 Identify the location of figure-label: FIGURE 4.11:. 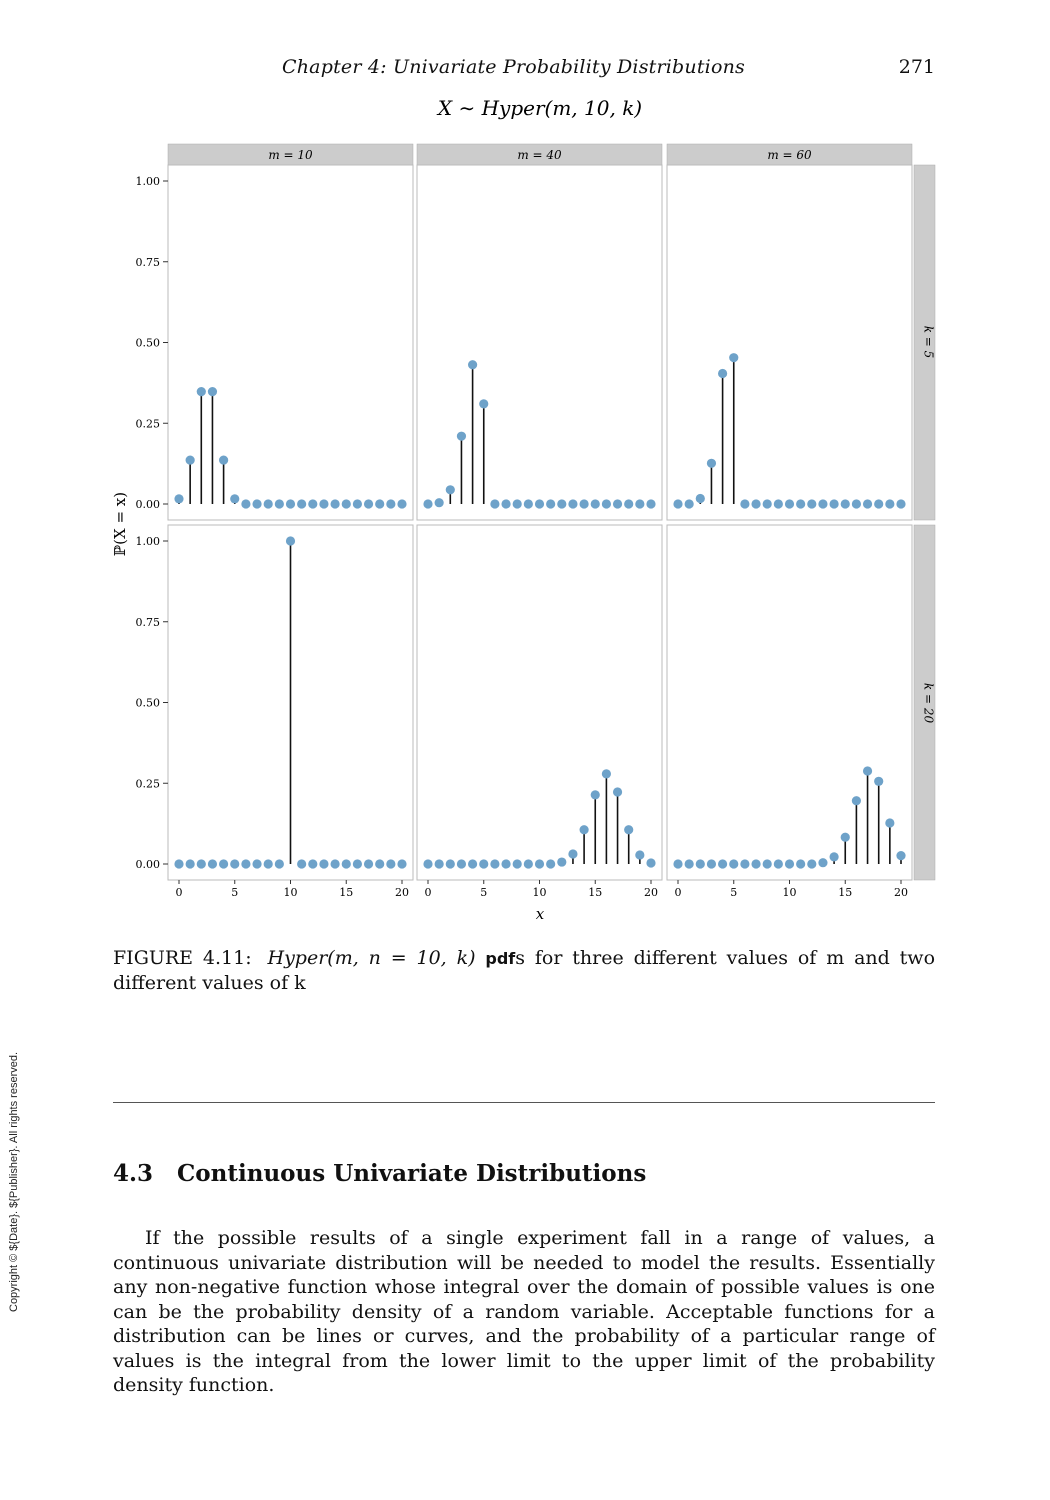
(182, 958).